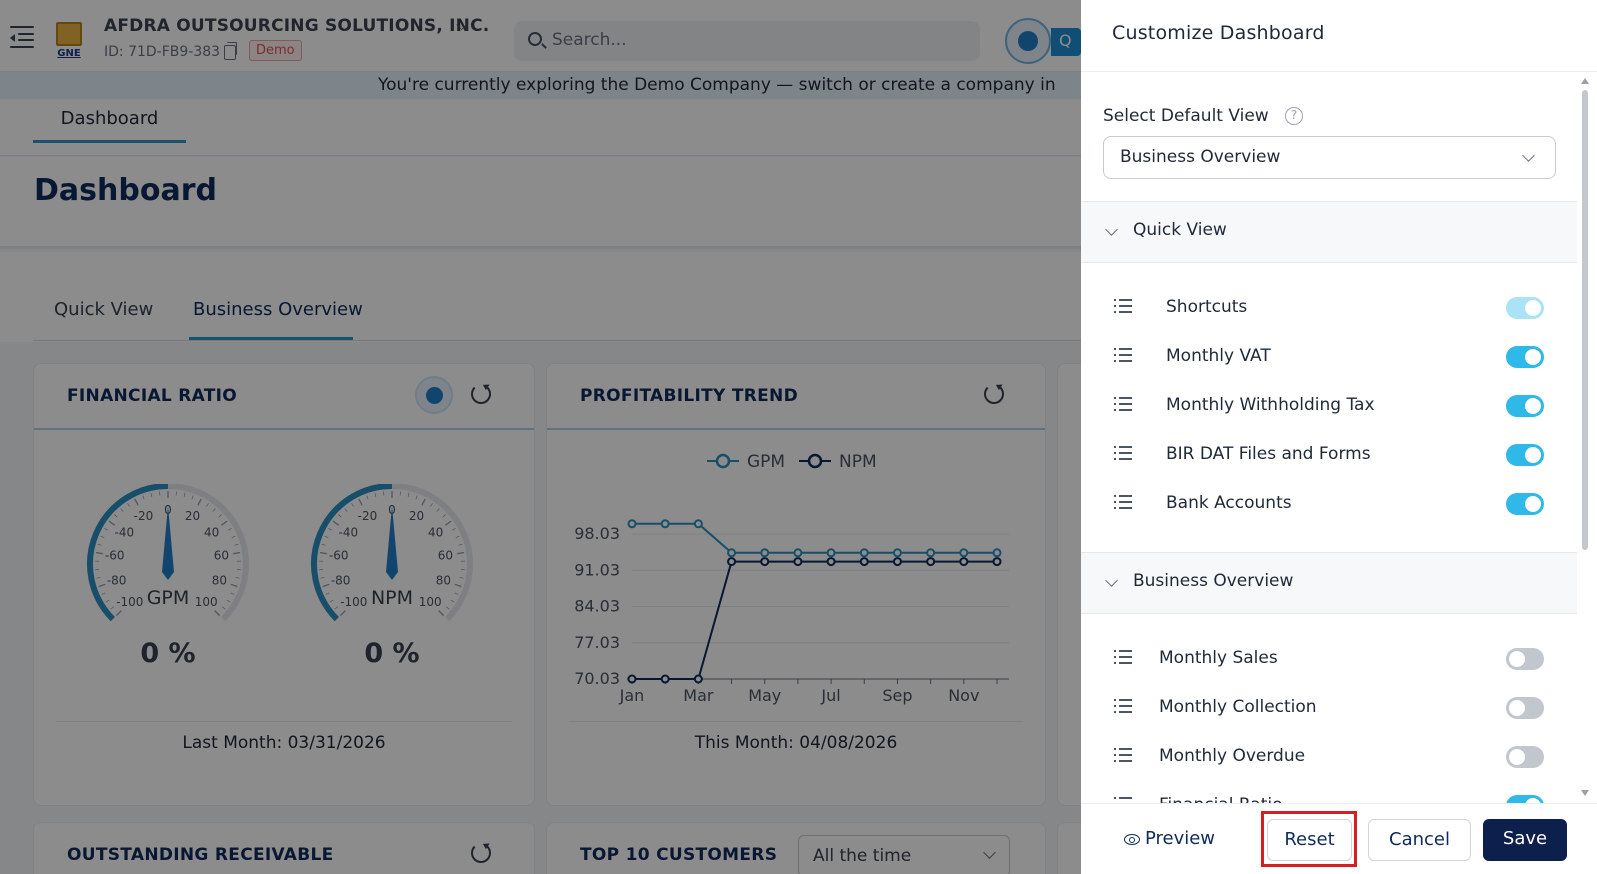 The height and width of the screenshot is (874, 1597). I want to click on reset-button: Reset, so click(1309, 840).